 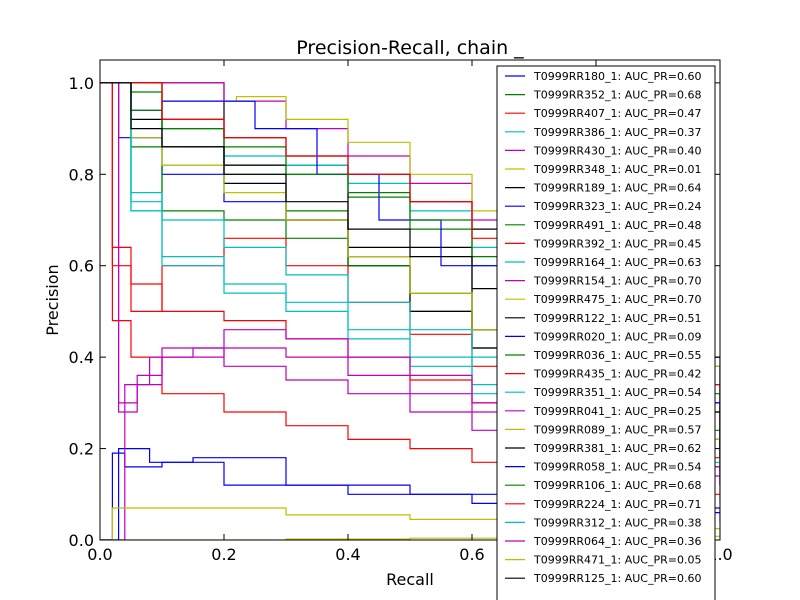 What do you see at coordinates (81, 174) in the screenshot?
I see `y-tick-label: 0.8` at bounding box center [81, 174].